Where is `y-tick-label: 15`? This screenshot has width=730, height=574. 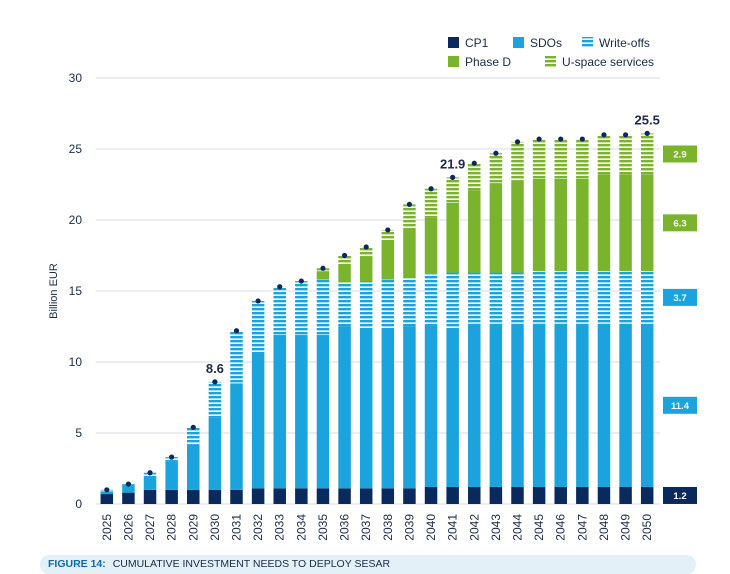
y-tick-label: 15 is located at coordinates (76, 291).